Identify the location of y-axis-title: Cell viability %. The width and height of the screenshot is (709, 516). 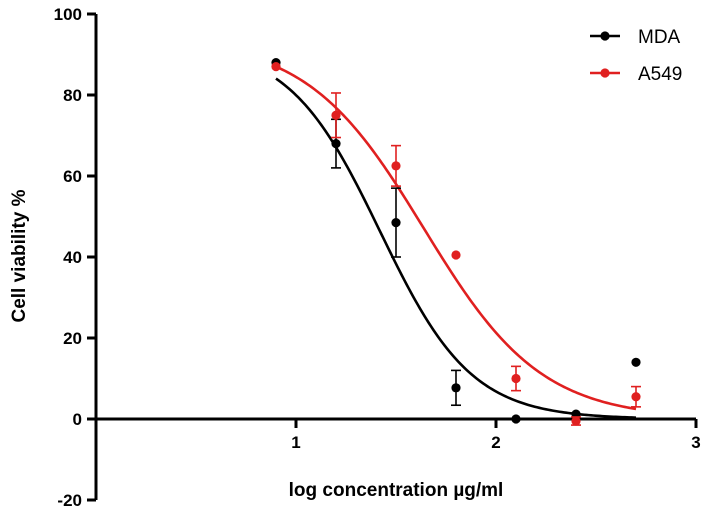
(19, 255).